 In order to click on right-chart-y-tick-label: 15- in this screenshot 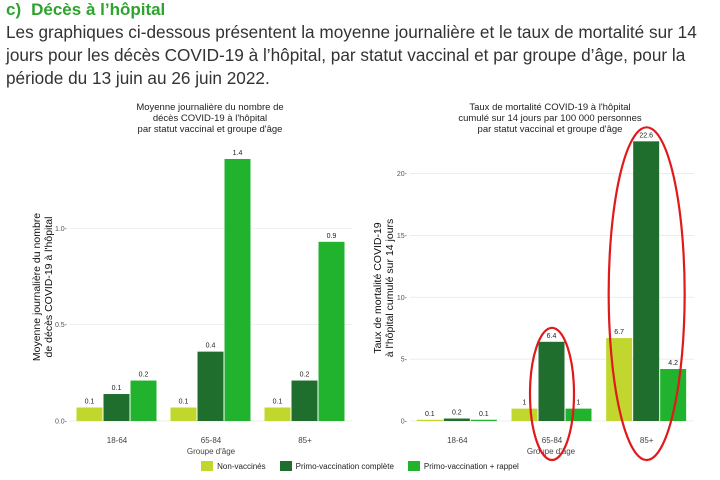, I will do `click(402, 236)`.